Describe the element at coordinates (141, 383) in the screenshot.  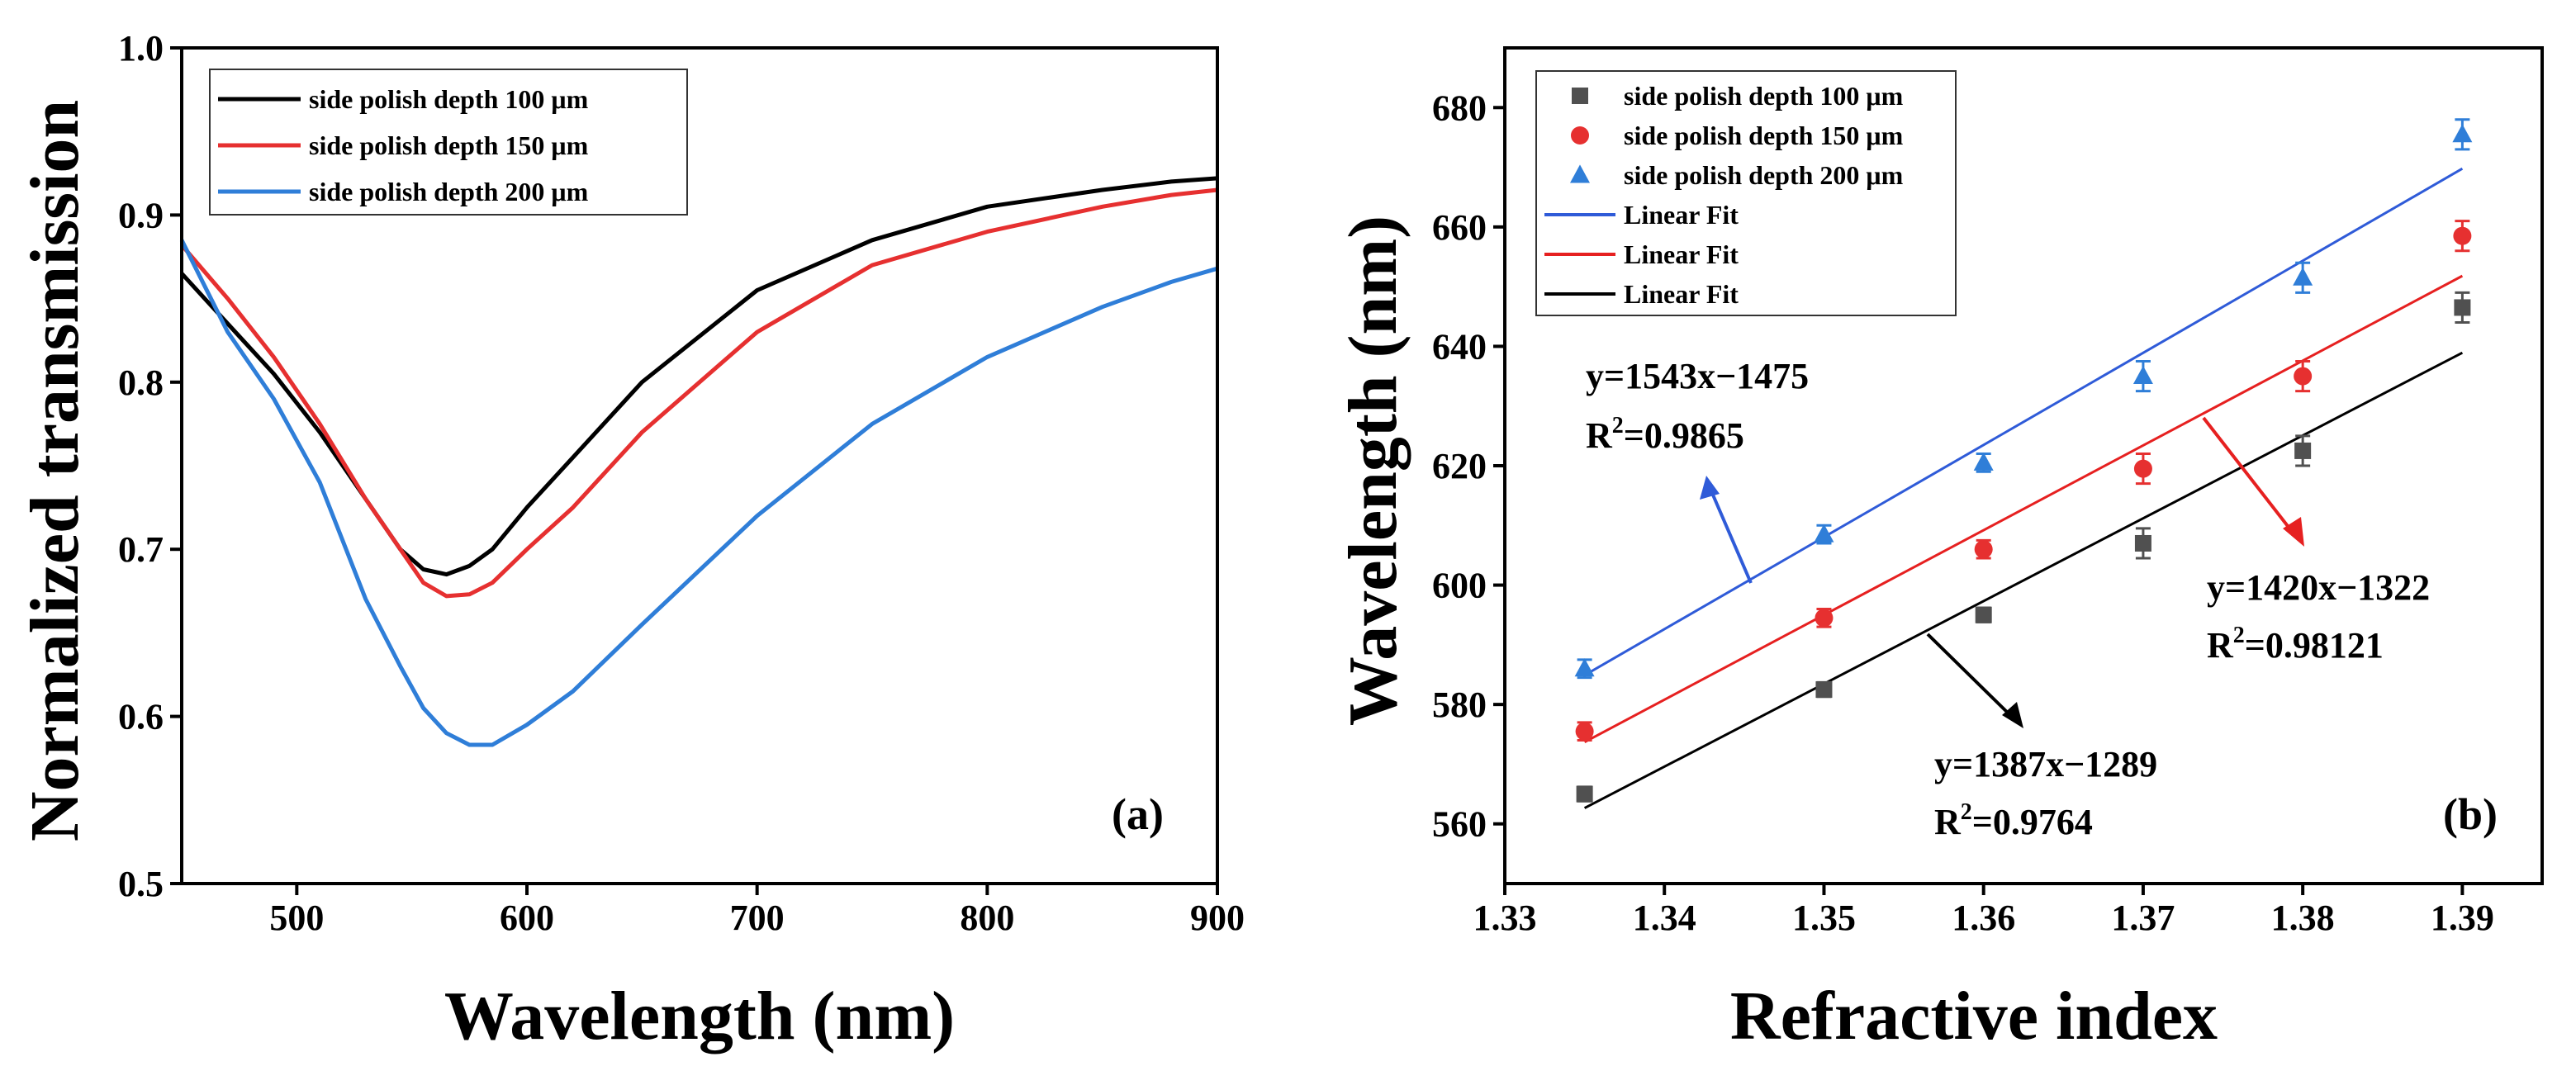
I see `y-tick-label: 0.8` at that location.